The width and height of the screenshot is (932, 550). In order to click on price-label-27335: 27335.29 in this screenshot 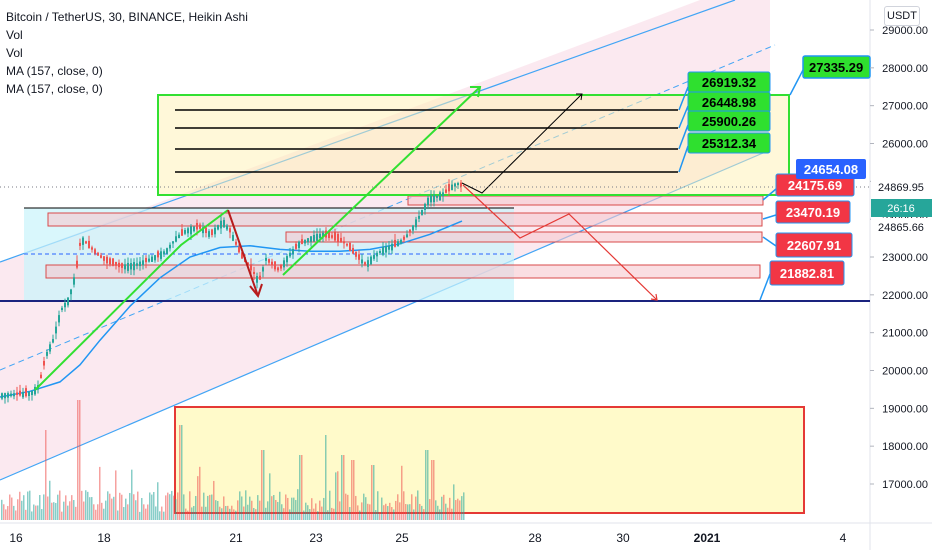, I will do `click(836, 67)`.